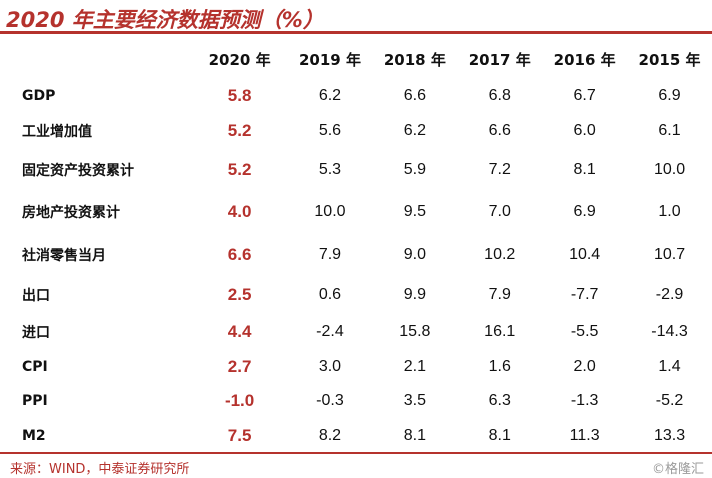 The width and height of the screenshot is (712, 478). Describe the element at coordinates (499, 366) in the screenshot. I see `value-cell: 1.6` at that location.